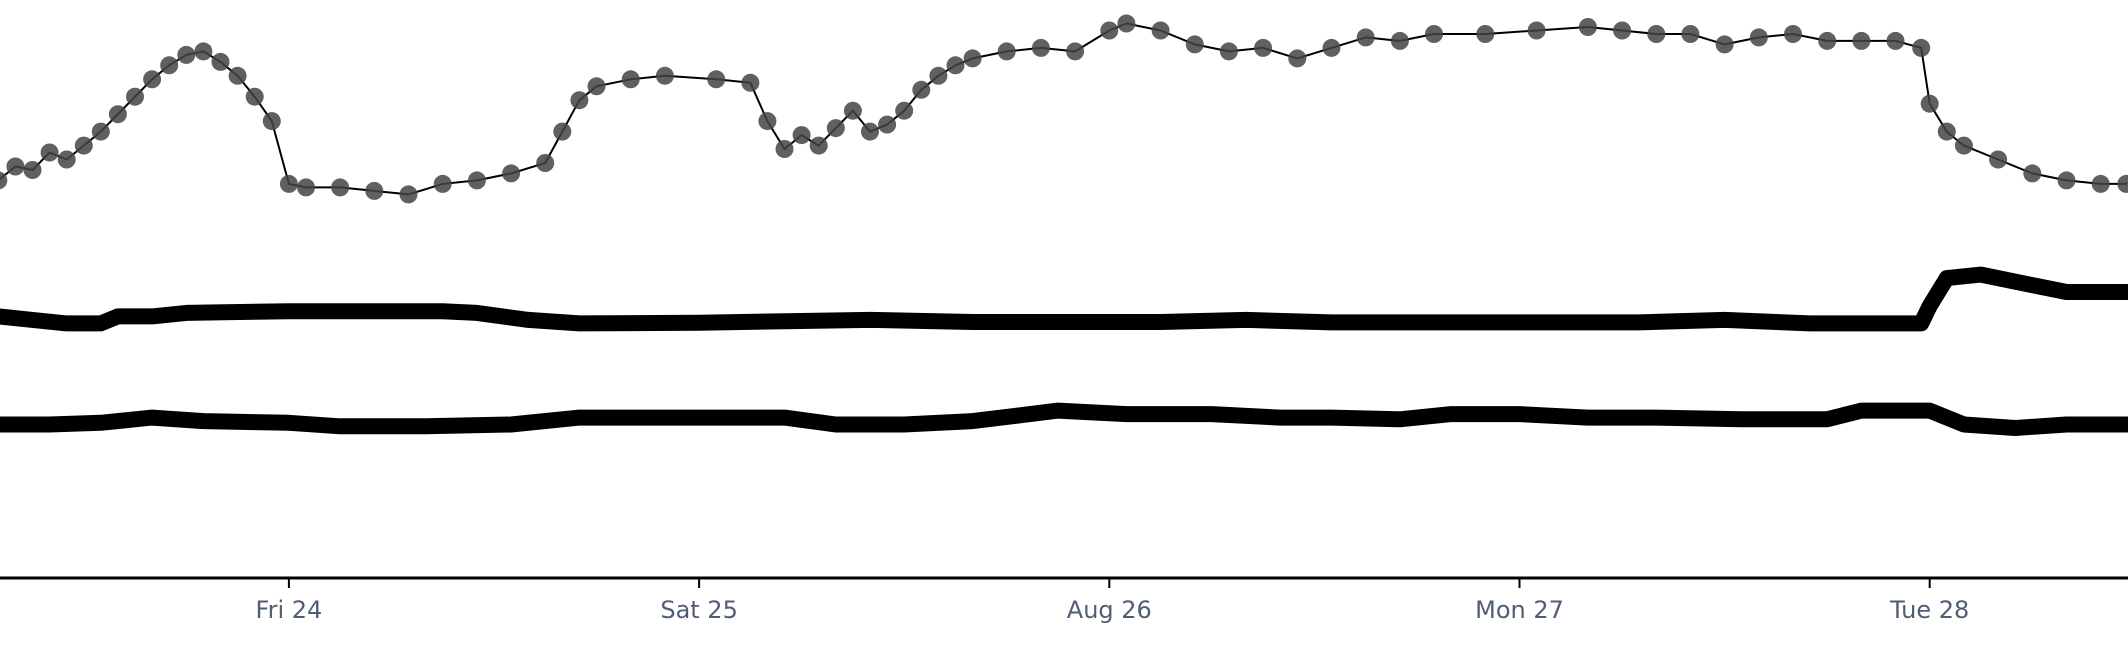  I want to click on series-3-line, so click(1064, 419).